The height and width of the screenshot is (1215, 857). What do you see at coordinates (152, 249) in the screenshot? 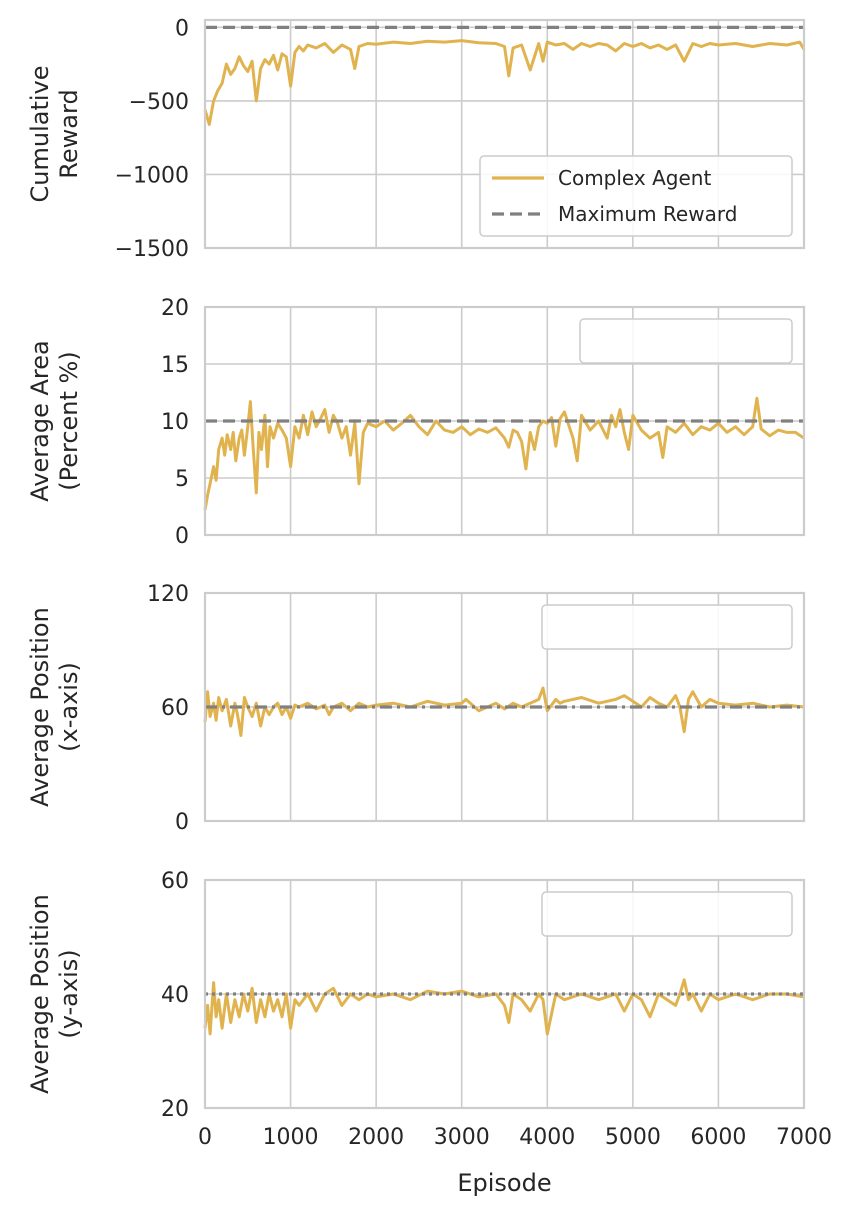
I see `y-tick-label: −1500` at bounding box center [152, 249].